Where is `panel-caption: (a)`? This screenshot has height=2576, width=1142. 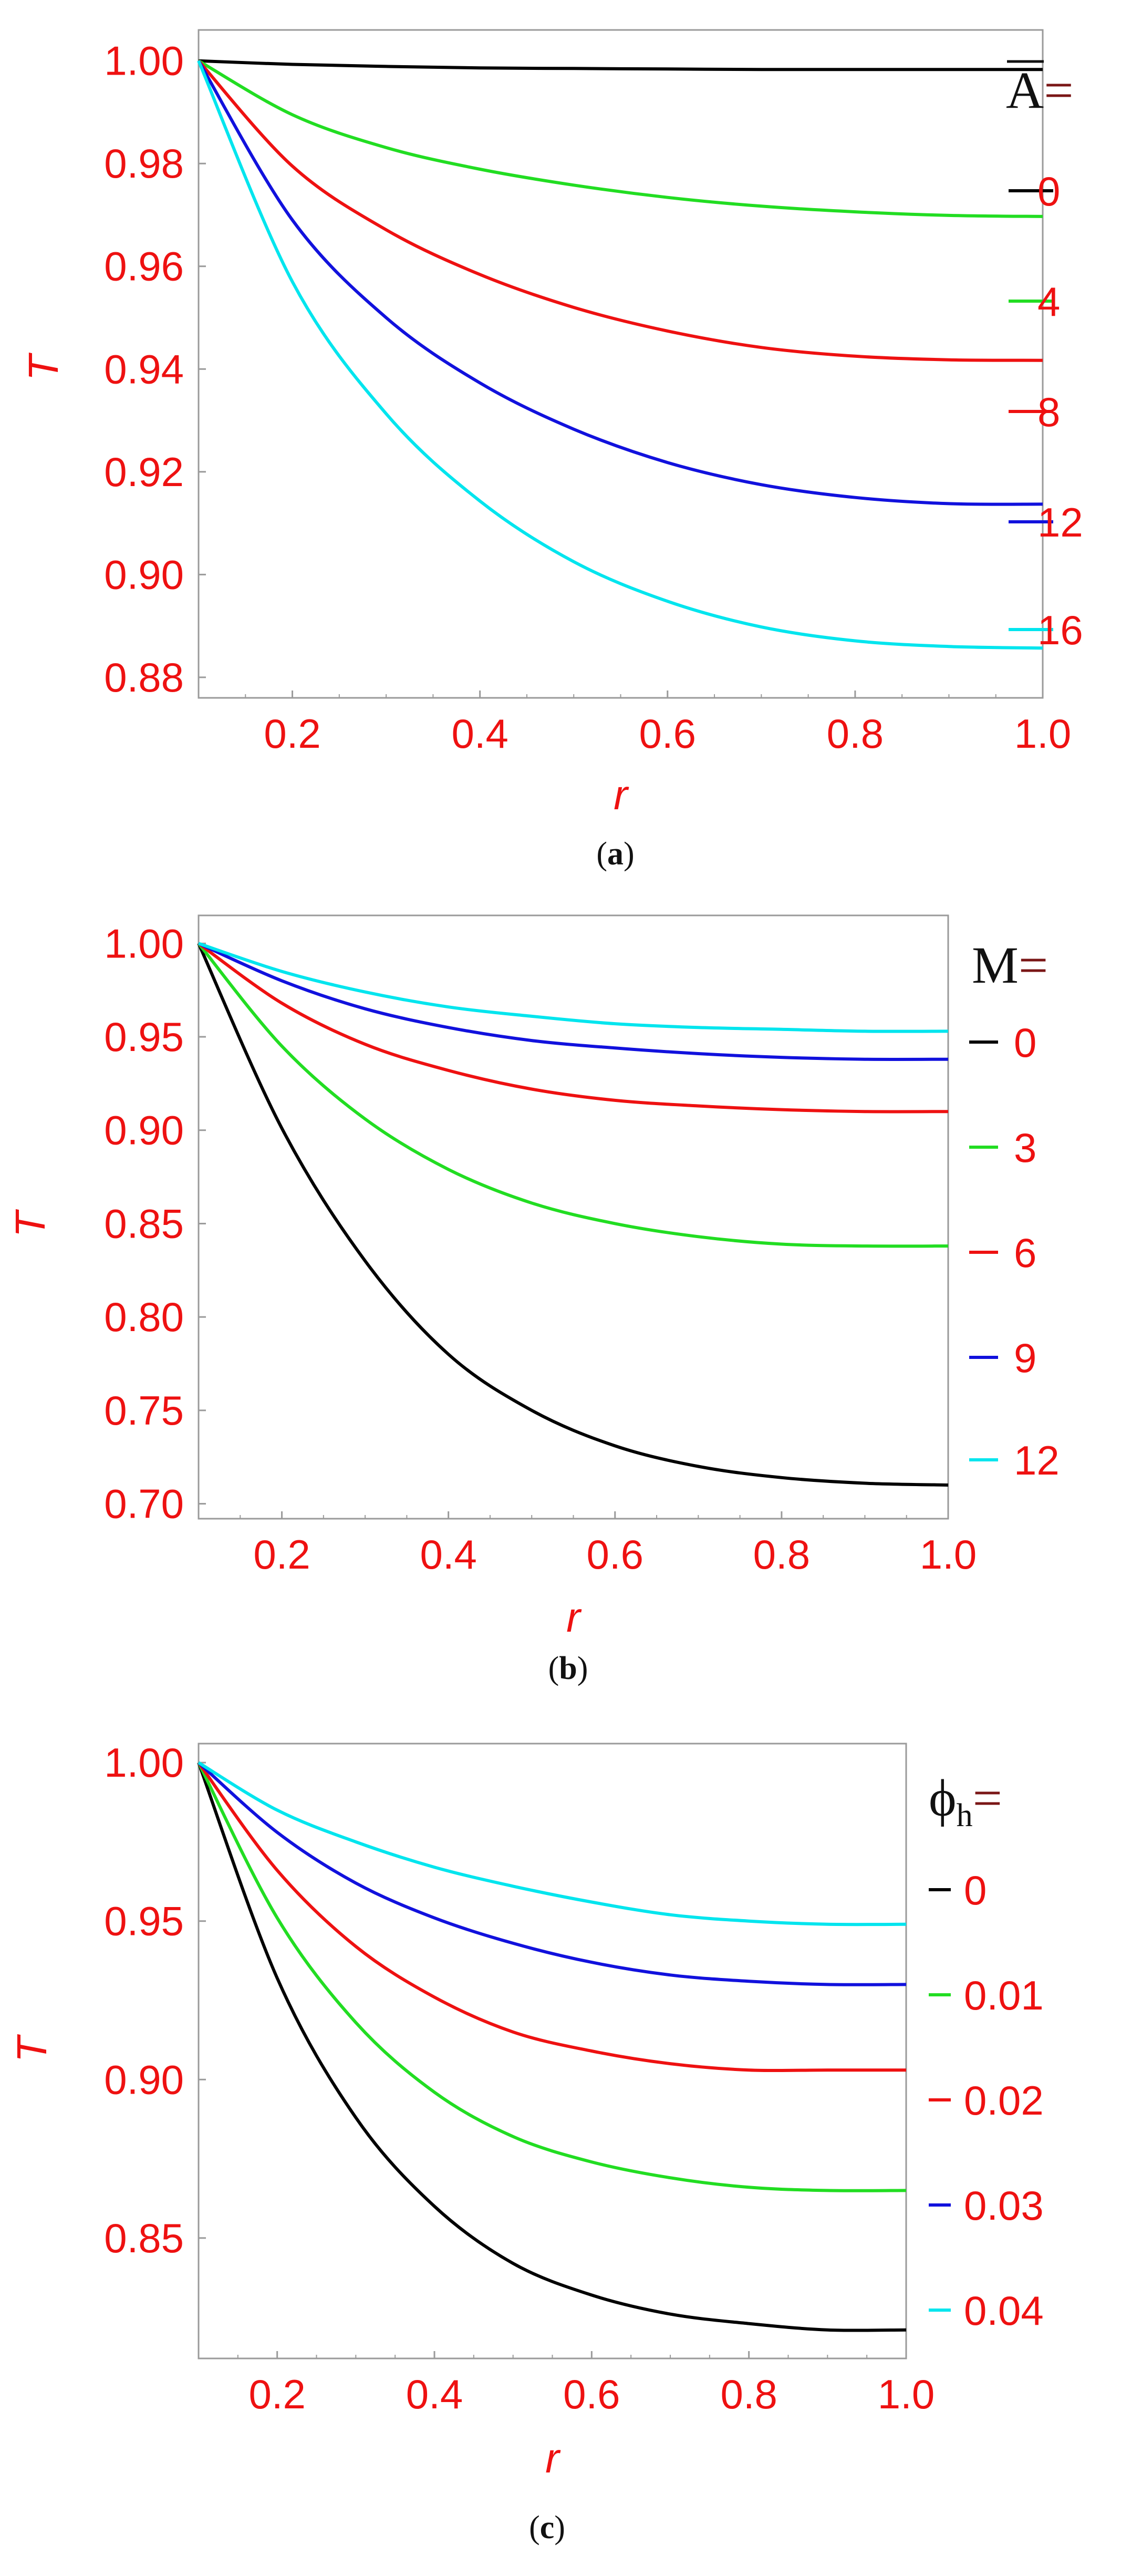 panel-caption: (a) is located at coordinates (615, 854).